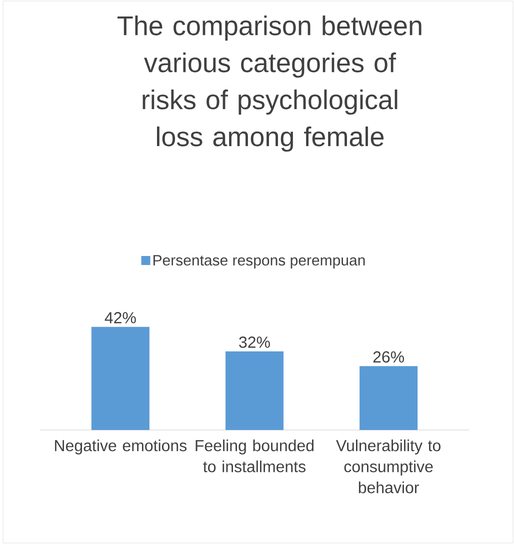 Image resolution: width=514 pixels, height=544 pixels. What do you see at coordinates (255, 456) in the screenshot?
I see `x-tick-label: Feeling bounded to installments` at bounding box center [255, 456].